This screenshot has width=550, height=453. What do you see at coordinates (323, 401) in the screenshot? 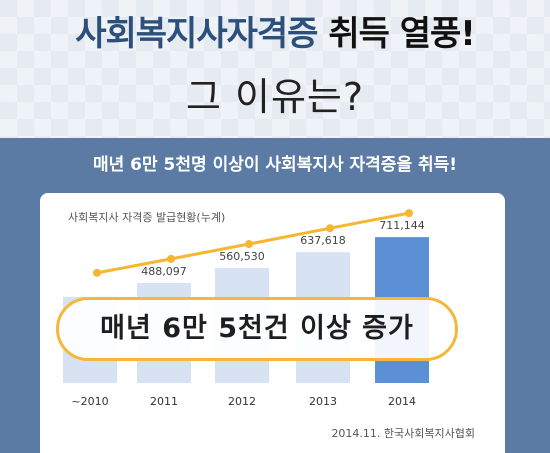
I see `x-tick-label: 2013` at bounding box center [323, 401].